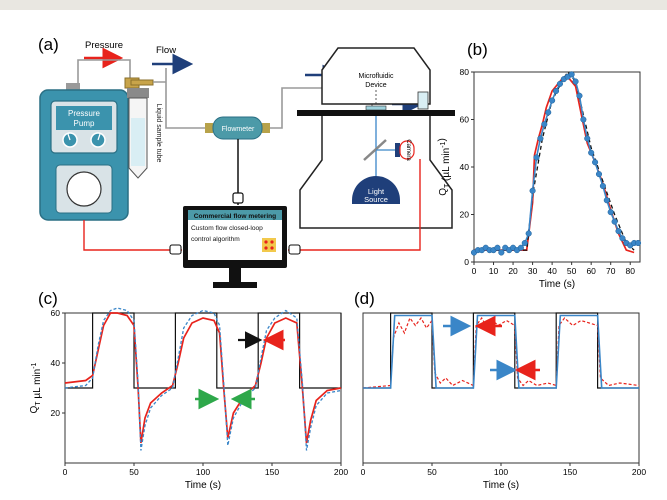 This screenshot has width=667, height=500. I want to click on flowmeter: Flowmeter, so click(237, 128).